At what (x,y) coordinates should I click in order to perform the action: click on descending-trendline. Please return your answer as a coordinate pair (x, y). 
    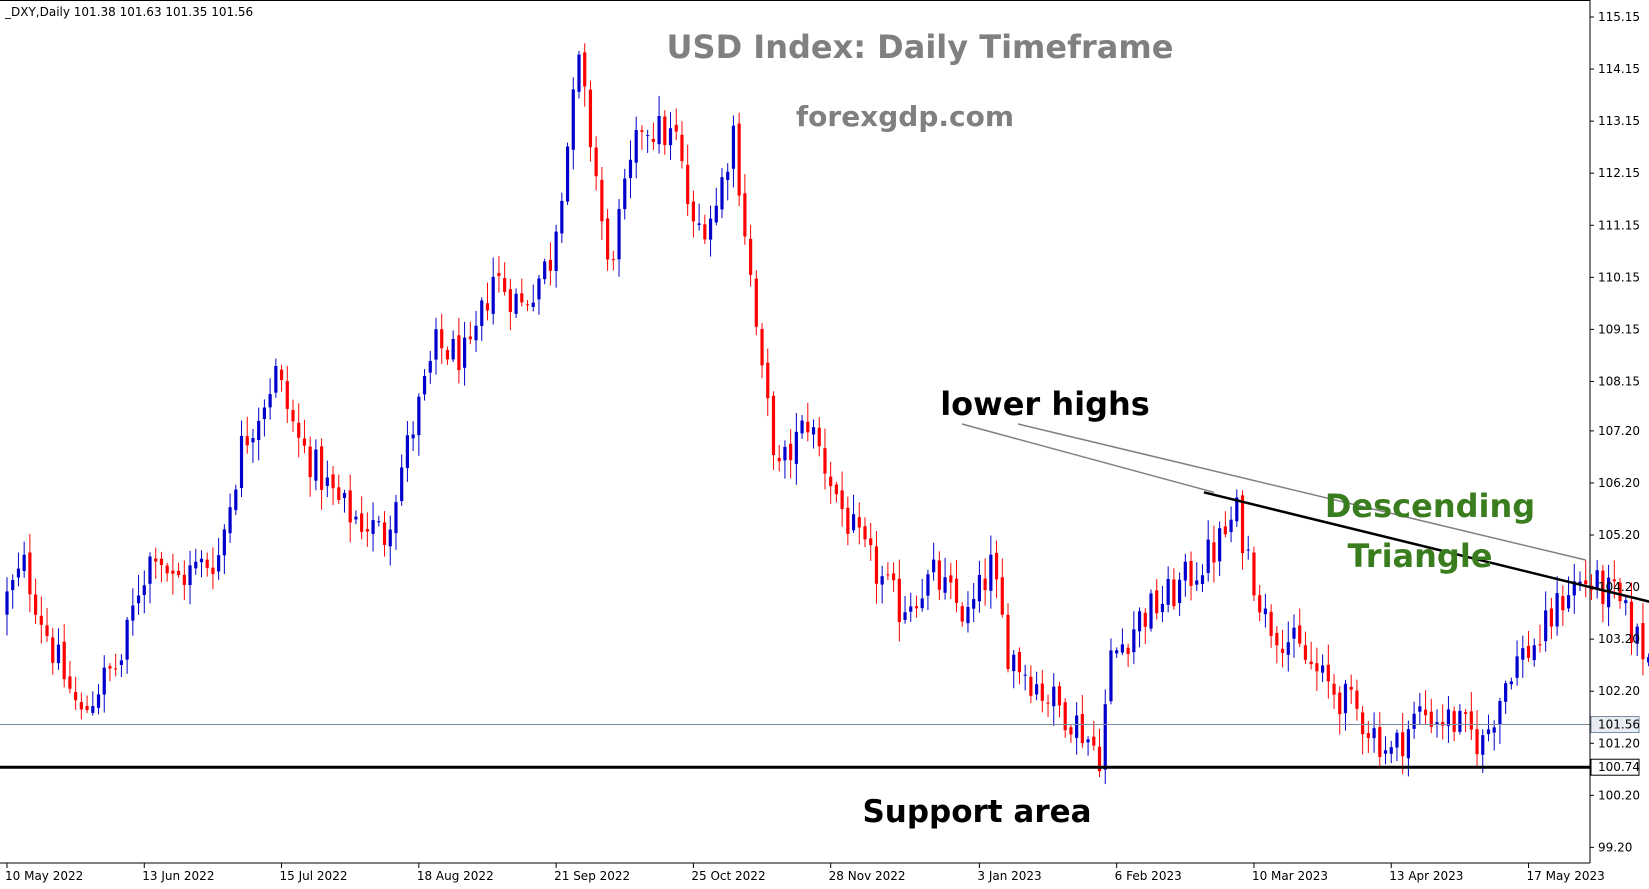
    Looking at the image, I should click on (1426, 547).